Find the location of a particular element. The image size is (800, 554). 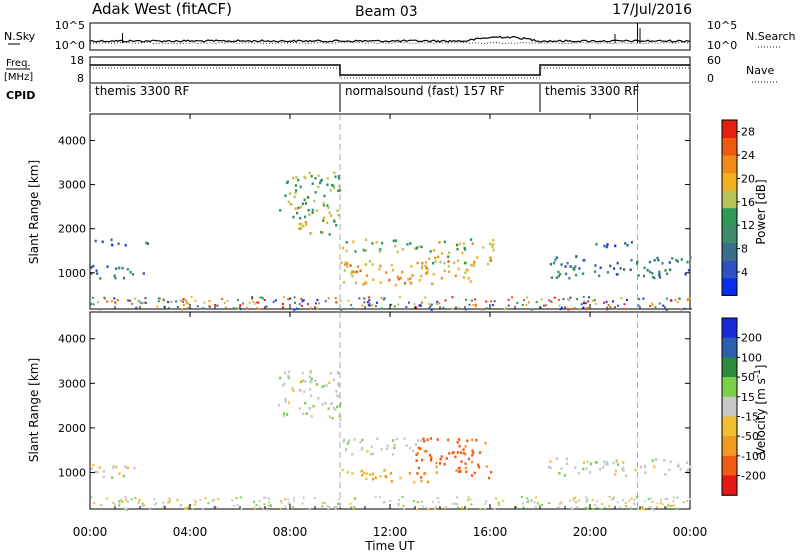

colorbar-tick-label: -100 is located at coordinates (753, 456).